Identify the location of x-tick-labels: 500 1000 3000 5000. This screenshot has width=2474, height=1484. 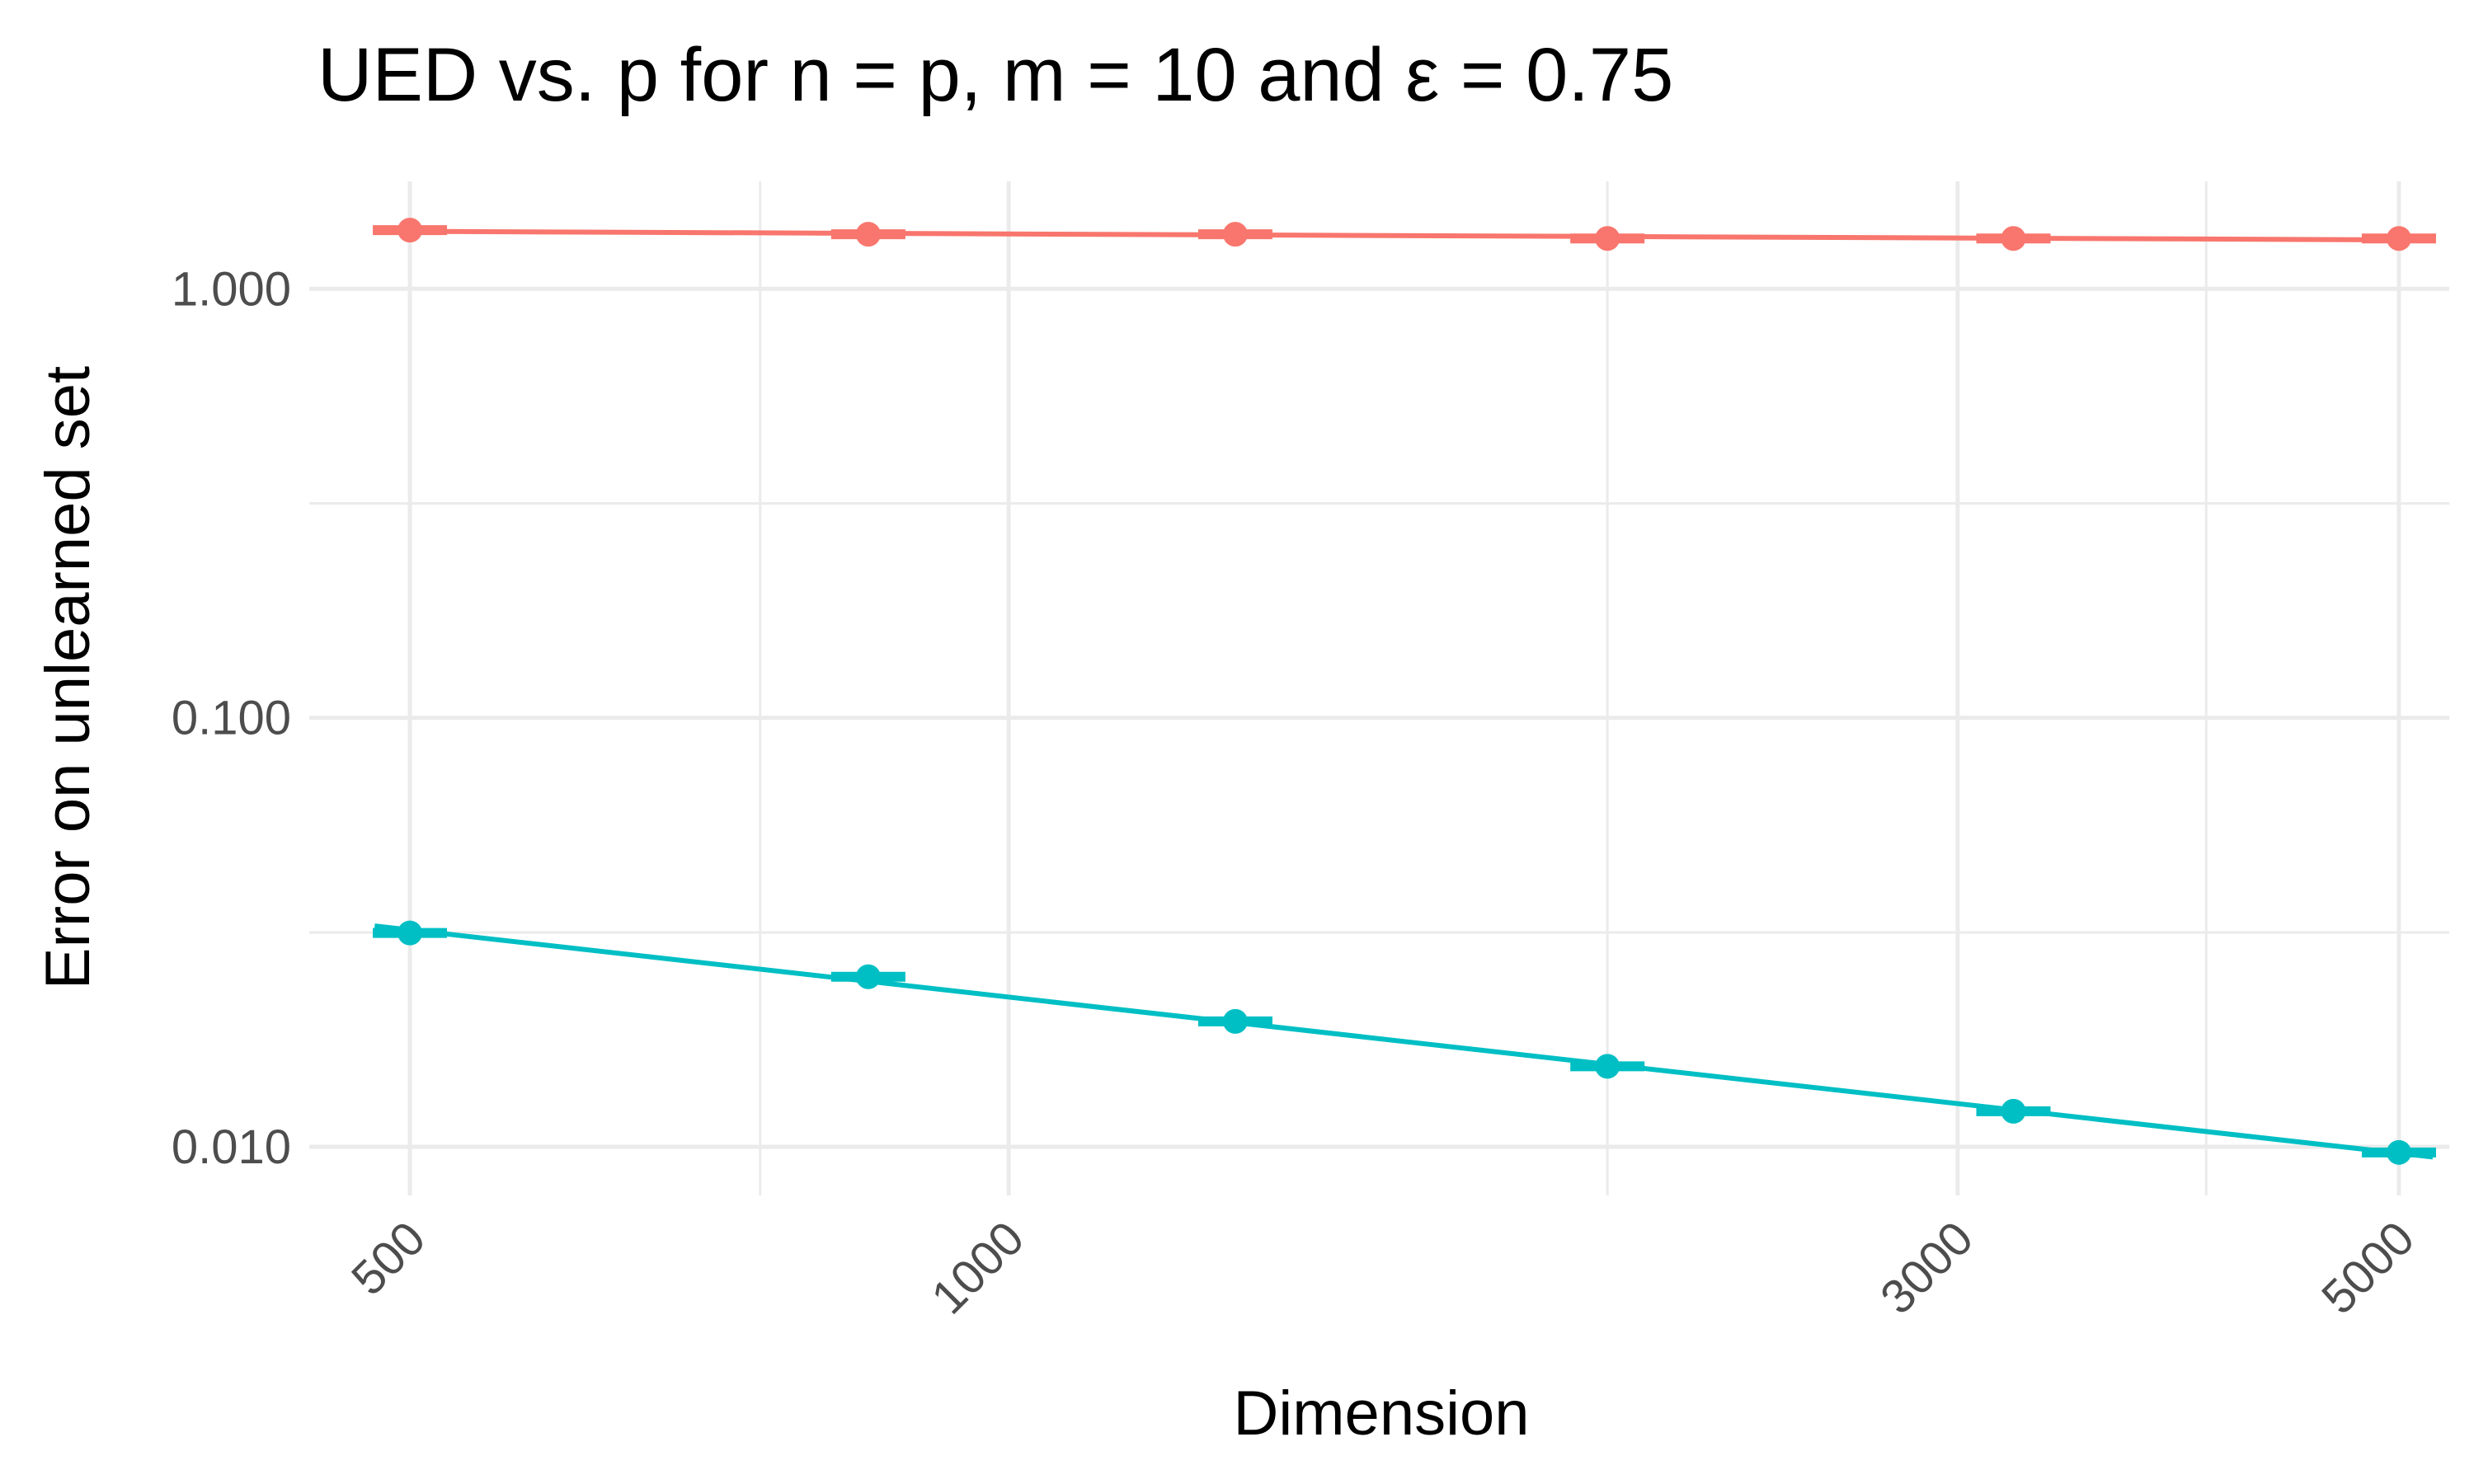
(1383, 1267).